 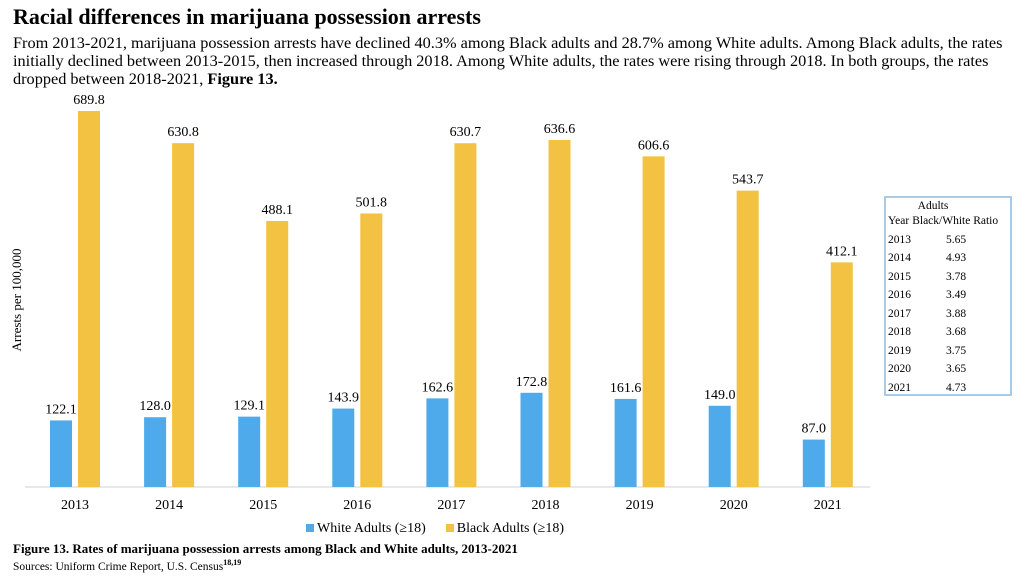 What do you see at coordinates (466, 132) in the screenshot?
I see `data-label-black: 630.7` at bounding box center [466, 132].